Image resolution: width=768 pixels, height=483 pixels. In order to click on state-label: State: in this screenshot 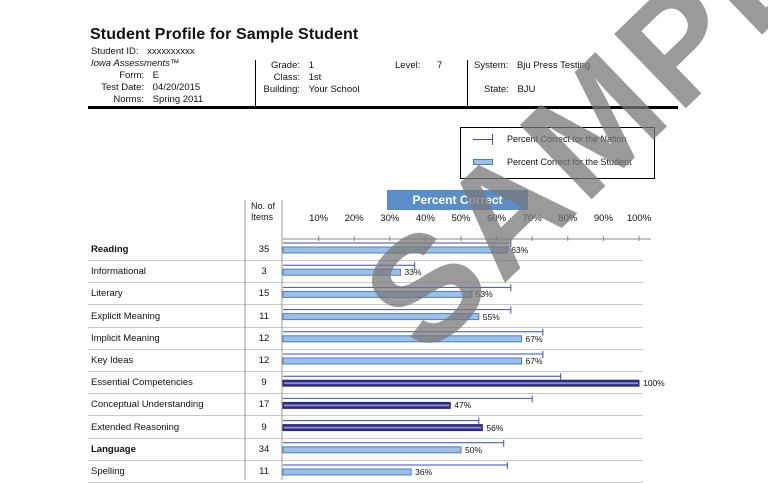, I will do `click(496, 89)`.